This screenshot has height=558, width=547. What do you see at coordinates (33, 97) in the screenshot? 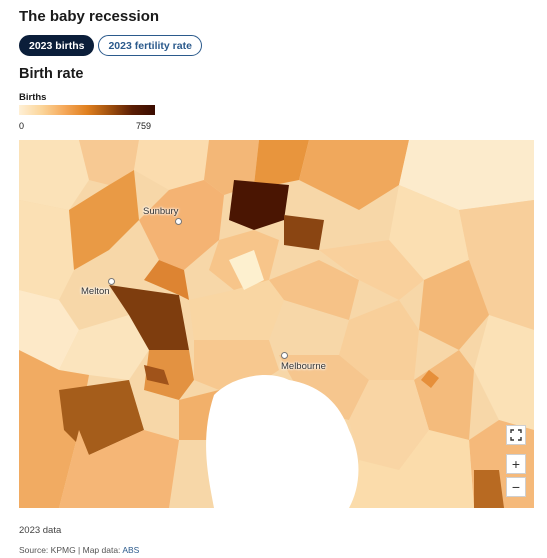
I see `legend-title: Births` at bounding box center [33, 97].